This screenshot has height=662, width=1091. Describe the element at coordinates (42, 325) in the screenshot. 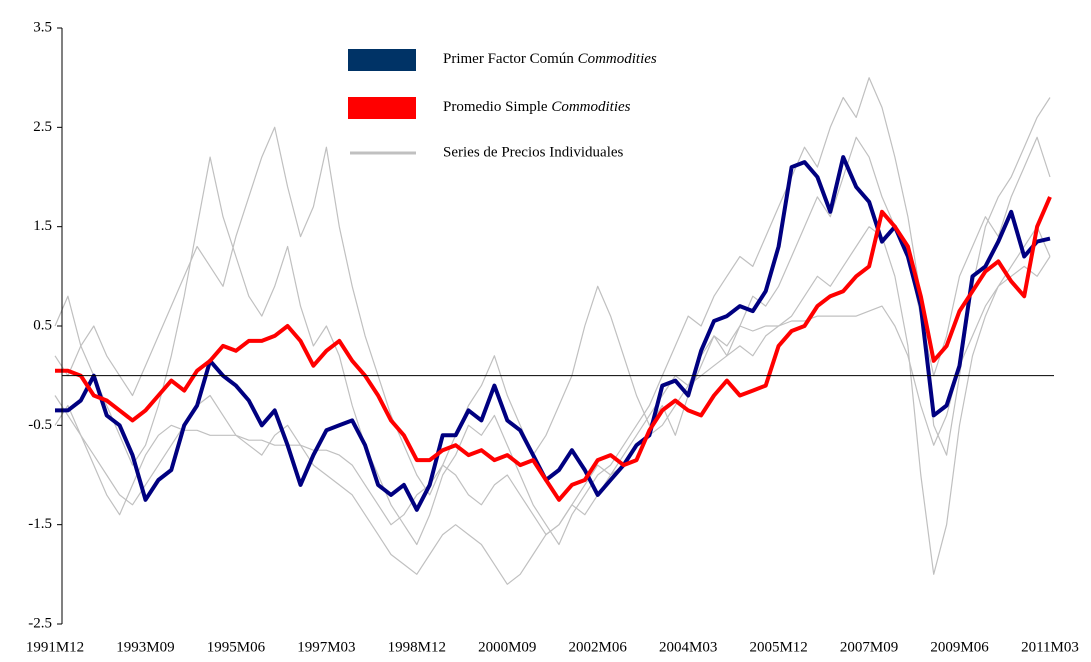

I see `y-tick-label: 0.5` at that location.